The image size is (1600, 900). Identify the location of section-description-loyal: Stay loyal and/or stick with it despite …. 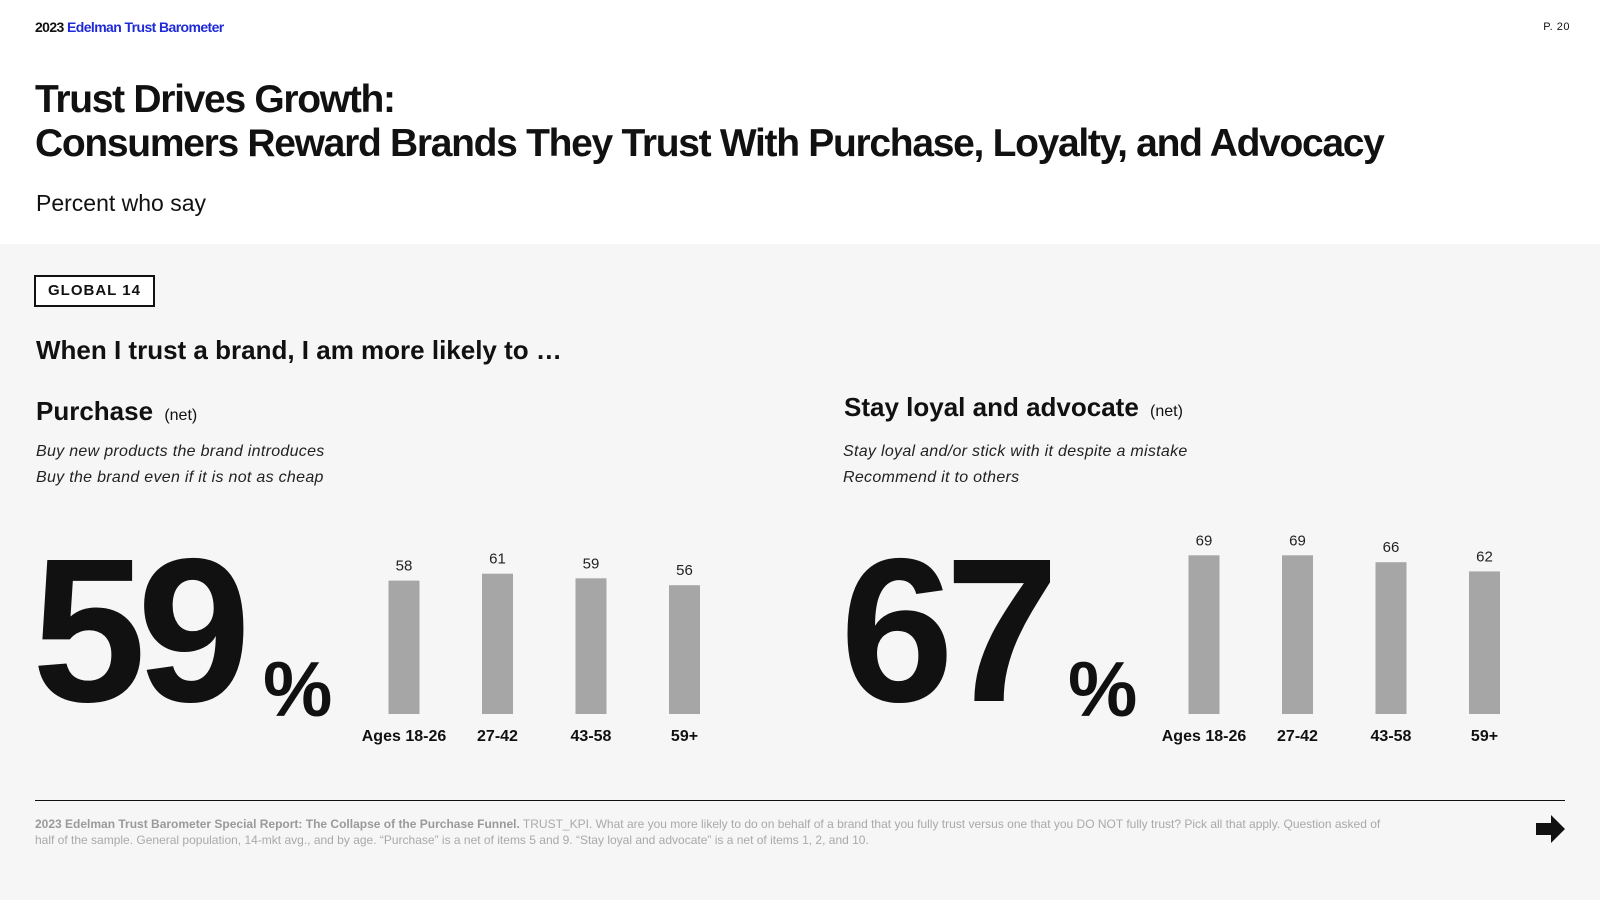
(1015, 465).